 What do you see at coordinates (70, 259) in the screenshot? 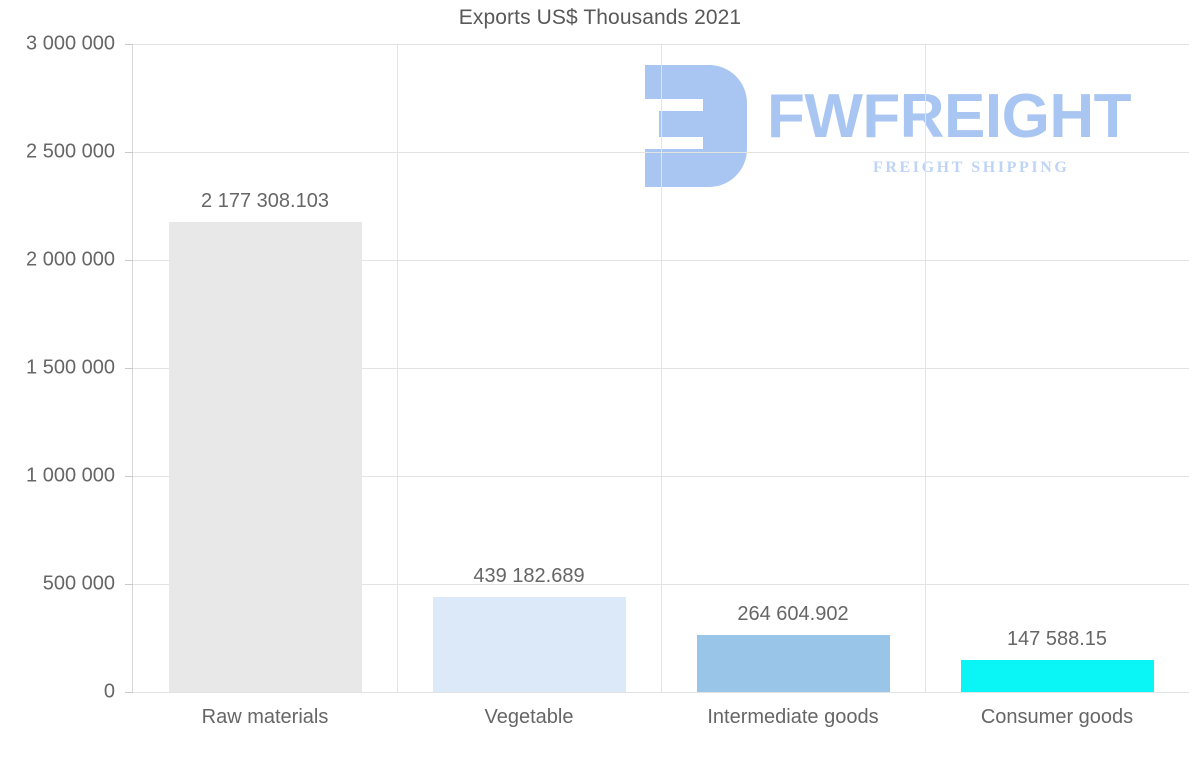
I see `y-tick-label: 2 000 000` at bounding box center [70, 259].